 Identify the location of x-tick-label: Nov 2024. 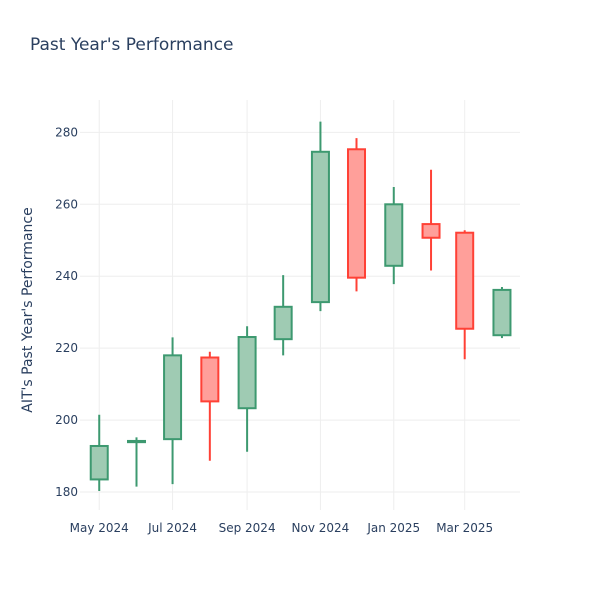
(321, 528).